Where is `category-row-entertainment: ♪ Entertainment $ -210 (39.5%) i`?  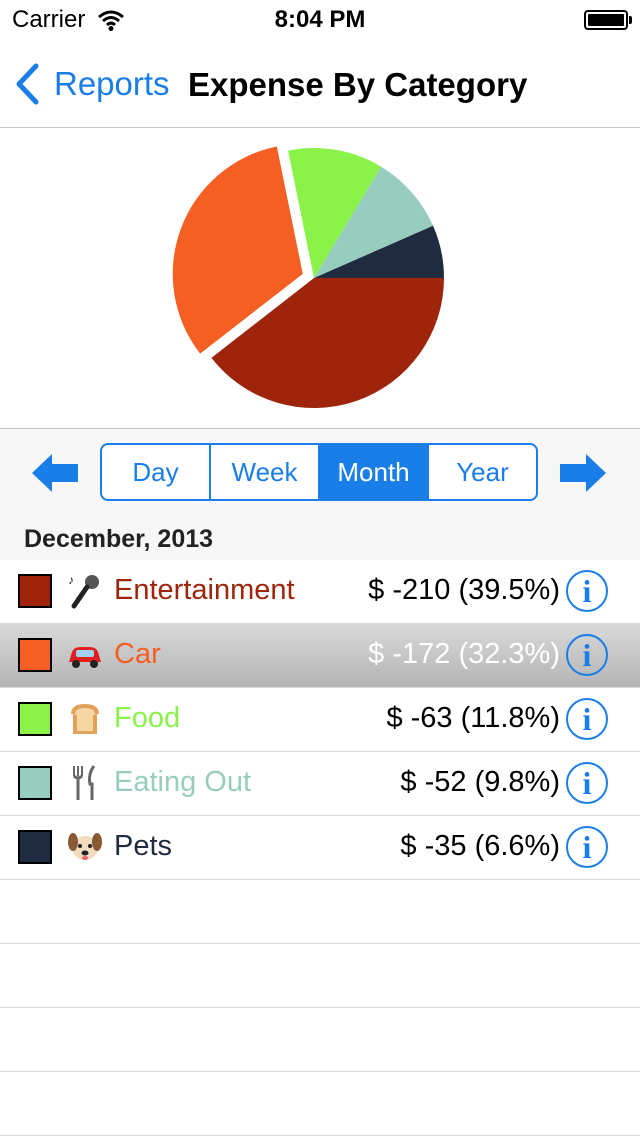 category-row-entertainment: ♪ Entertainment $ -210 (39.5%) i is located at coordinates (320, 592).